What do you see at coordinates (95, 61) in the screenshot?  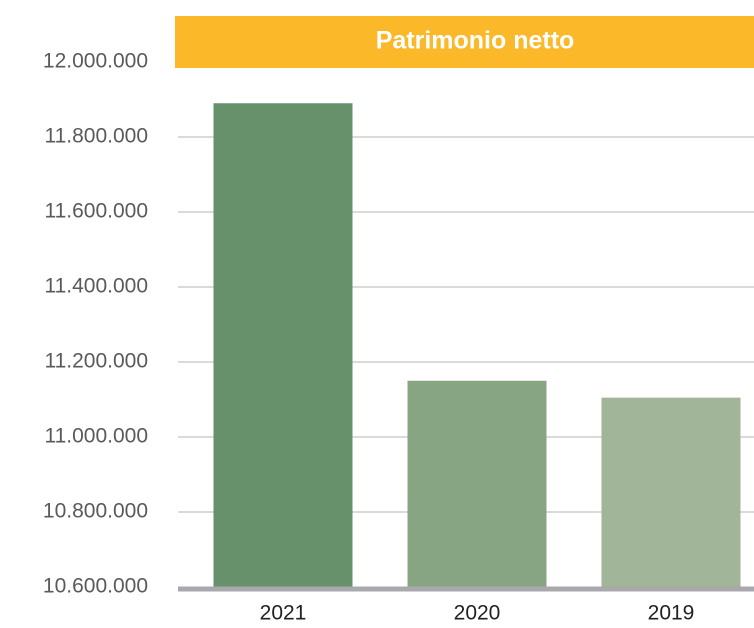 I see `y-tick-label: 12.000.000` at bounding box center [95, 61].